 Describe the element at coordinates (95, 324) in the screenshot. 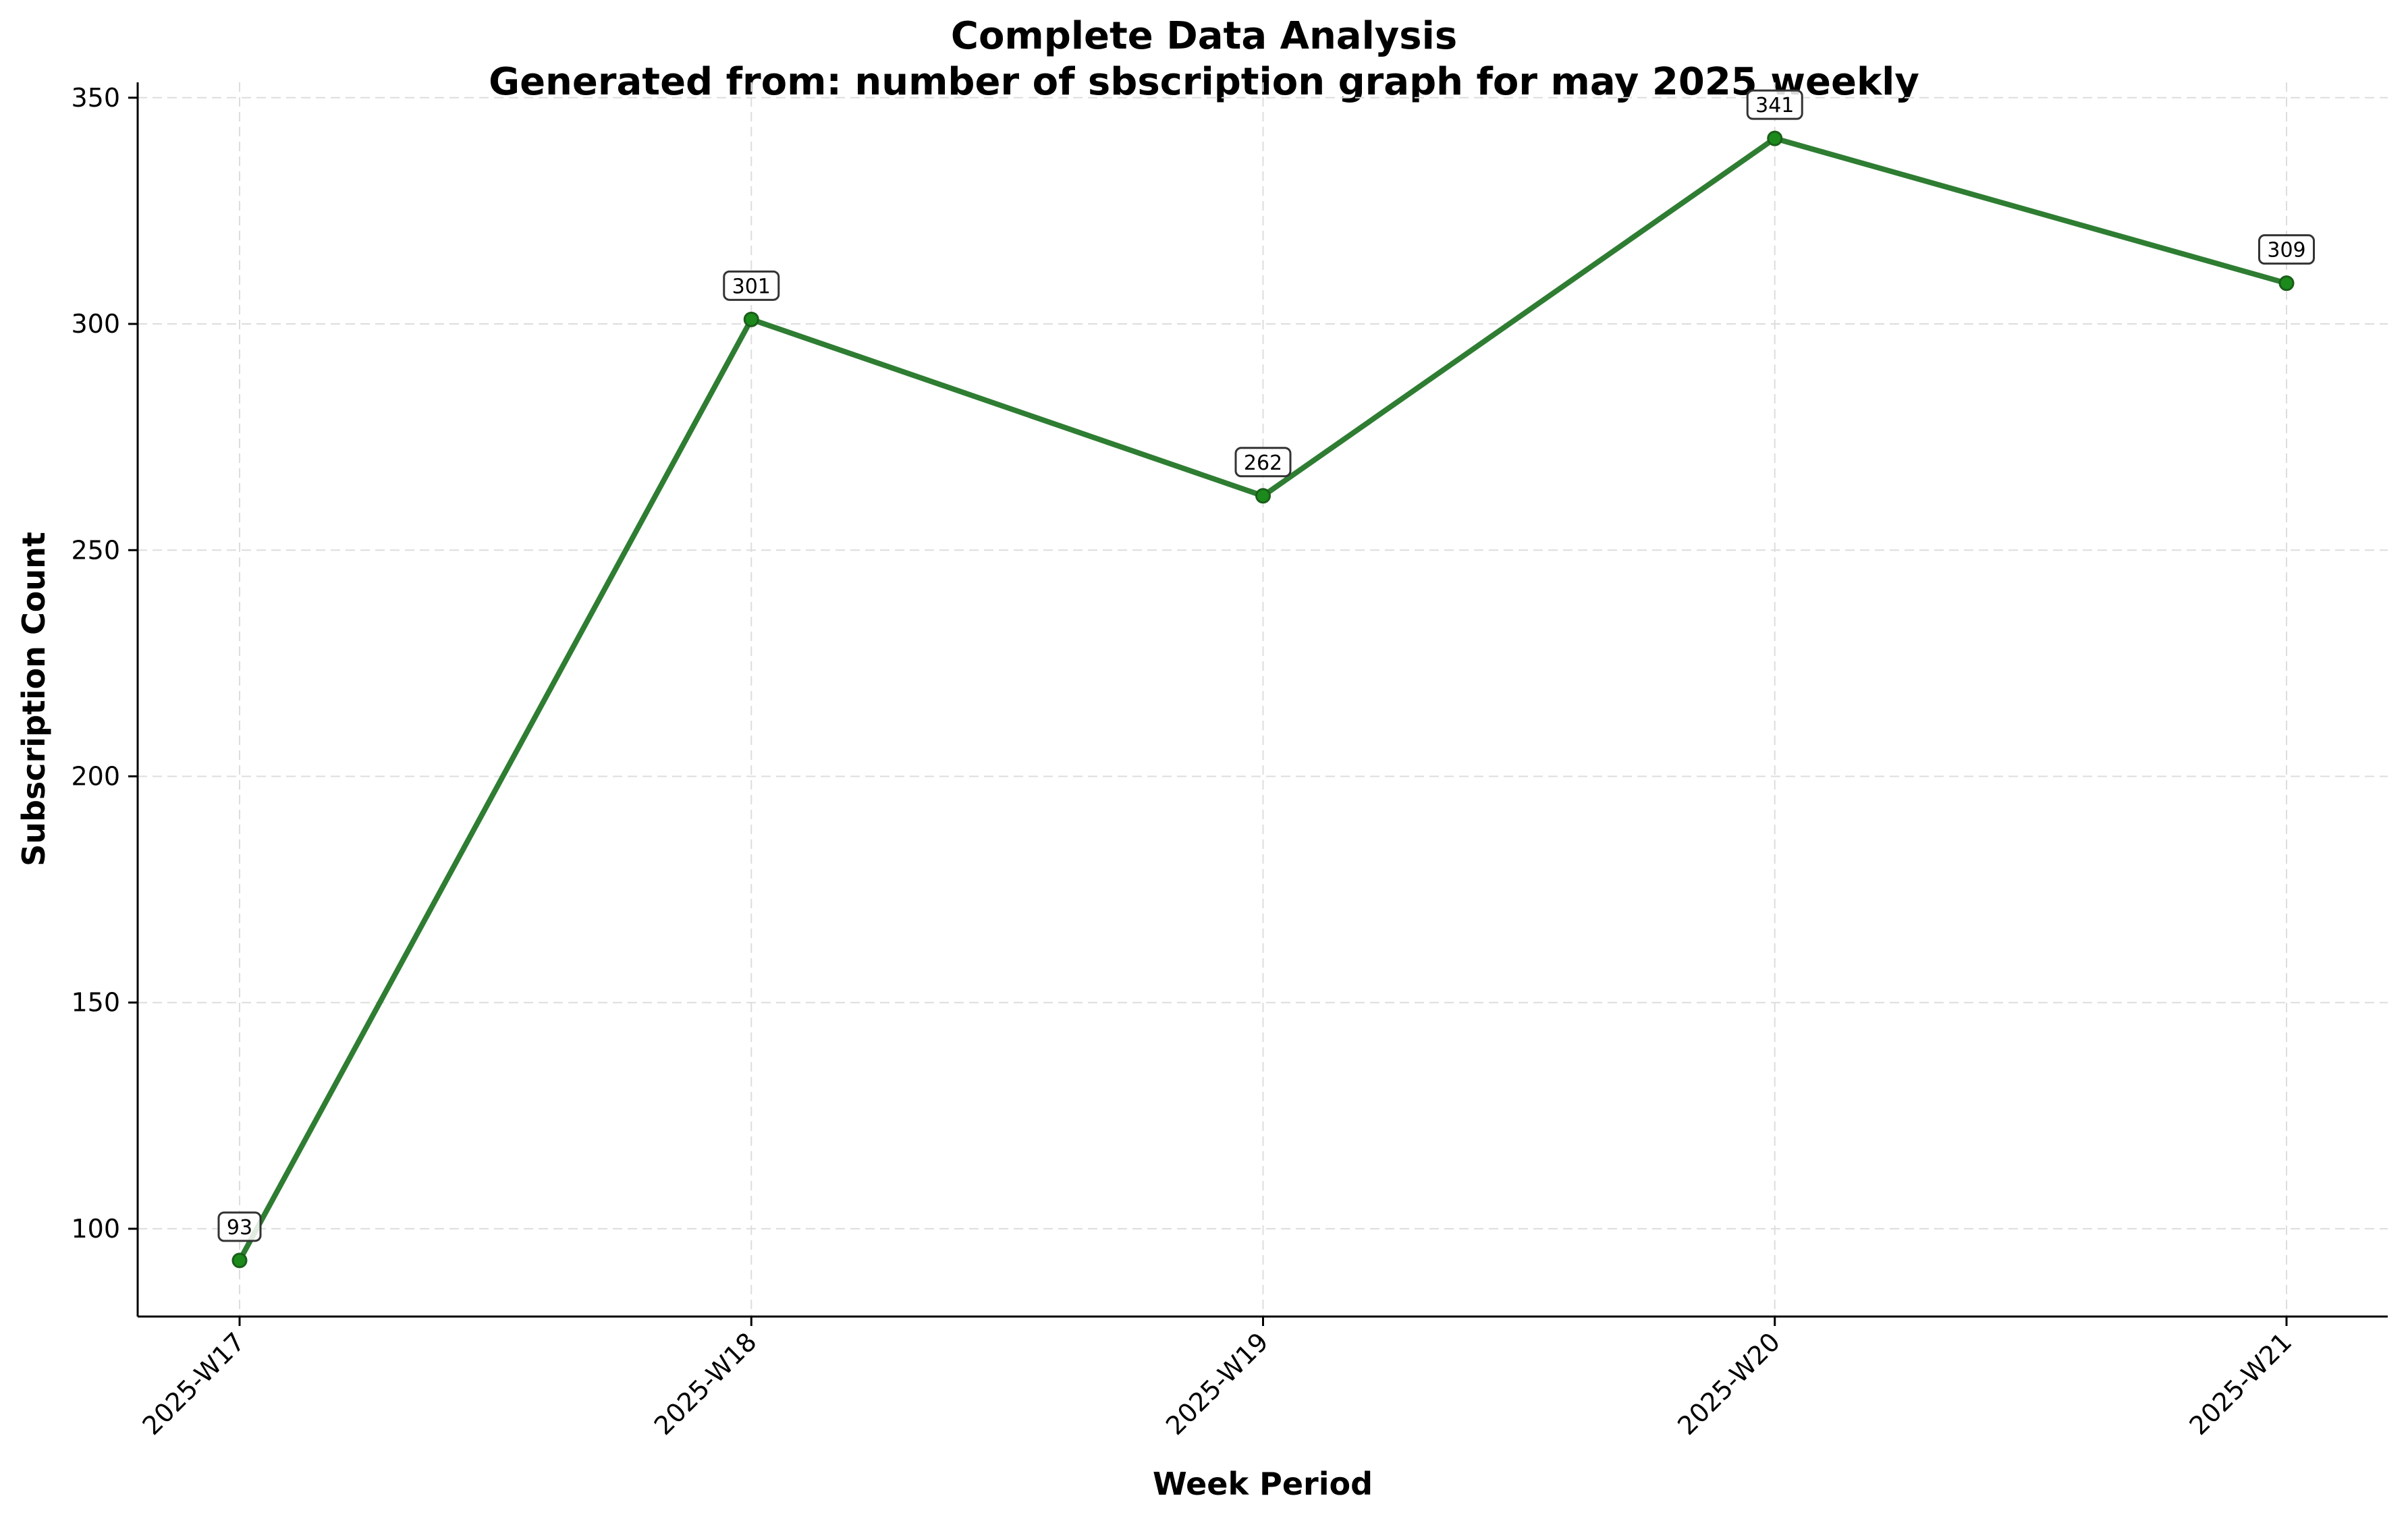

I see `y-tick-label: 300` at that location.